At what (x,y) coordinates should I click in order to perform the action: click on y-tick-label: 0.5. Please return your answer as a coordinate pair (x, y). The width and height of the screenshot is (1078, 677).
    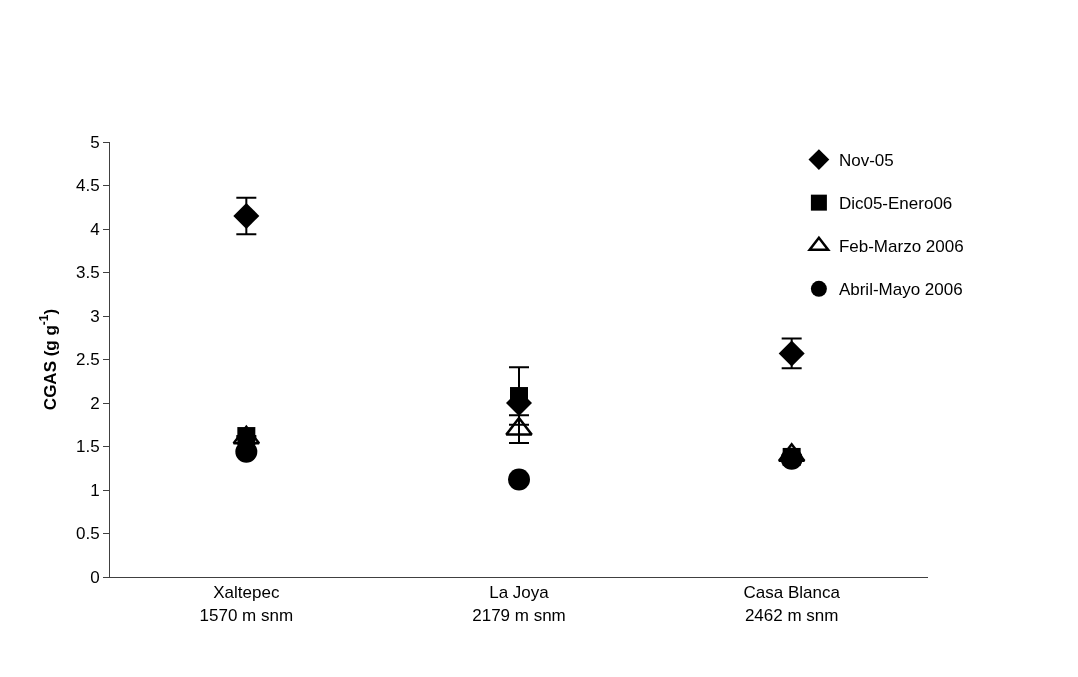
    Looking at the image, I should click on (87, 534).